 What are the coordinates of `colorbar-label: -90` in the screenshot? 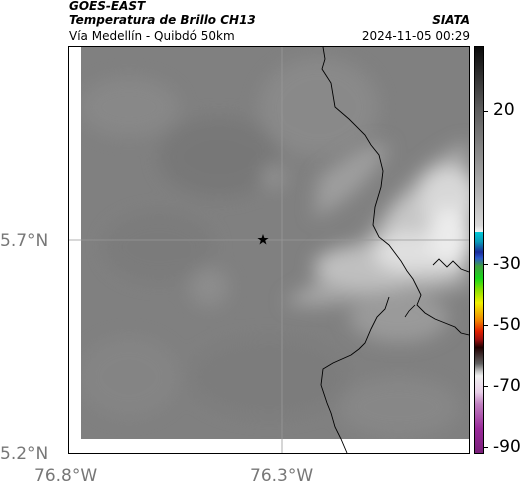 It's located at (507, 447).